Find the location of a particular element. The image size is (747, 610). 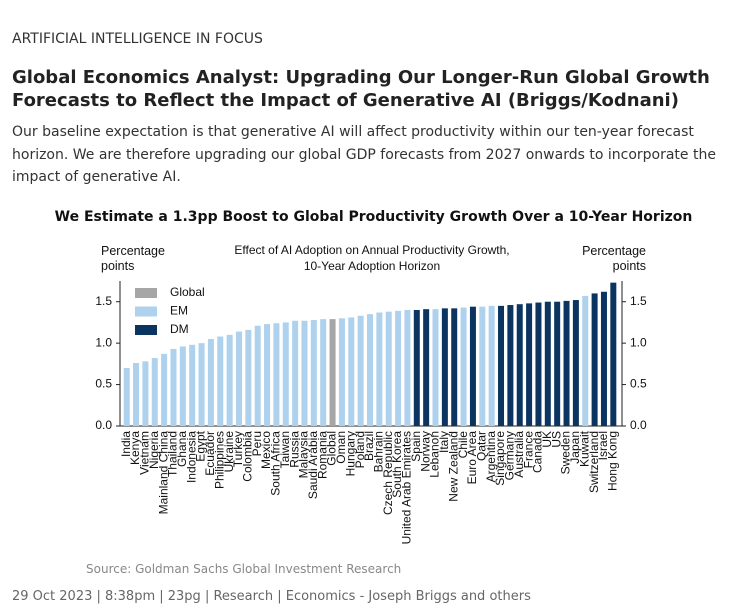

y2-tick-label: 1.5 is located at coordinates (638, 301).